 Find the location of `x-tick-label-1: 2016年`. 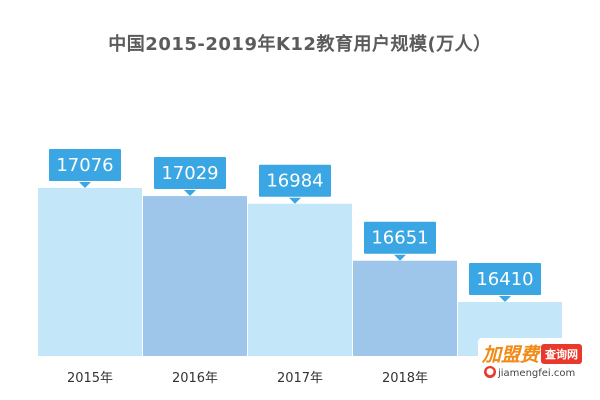

x-tick-label-1: 2016年 is located at coordinates (195, 378).